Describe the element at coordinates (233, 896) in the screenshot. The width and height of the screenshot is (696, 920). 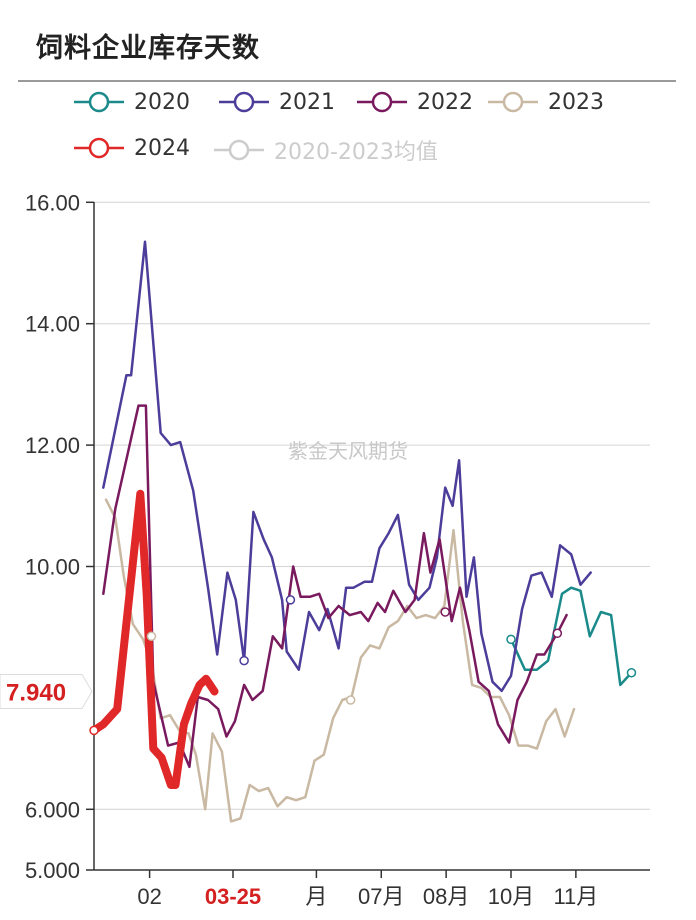
I see `x-tick-label: 03-25` at that location.